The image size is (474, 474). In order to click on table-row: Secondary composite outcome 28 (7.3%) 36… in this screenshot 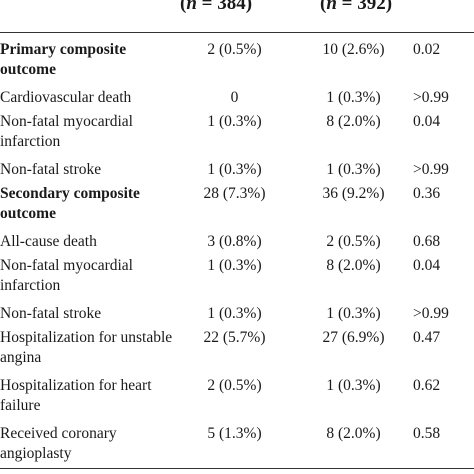, I will do `click(237, 208)`.